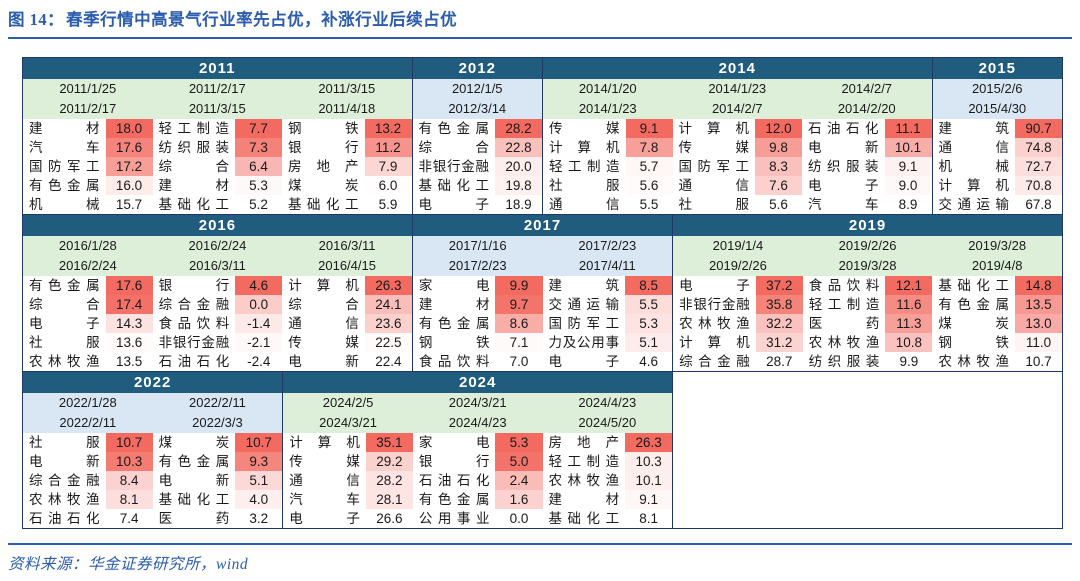 This screenshot has height=581, width=1080. I want to click on industry-value-cell: 35.1, so click(389, 442).